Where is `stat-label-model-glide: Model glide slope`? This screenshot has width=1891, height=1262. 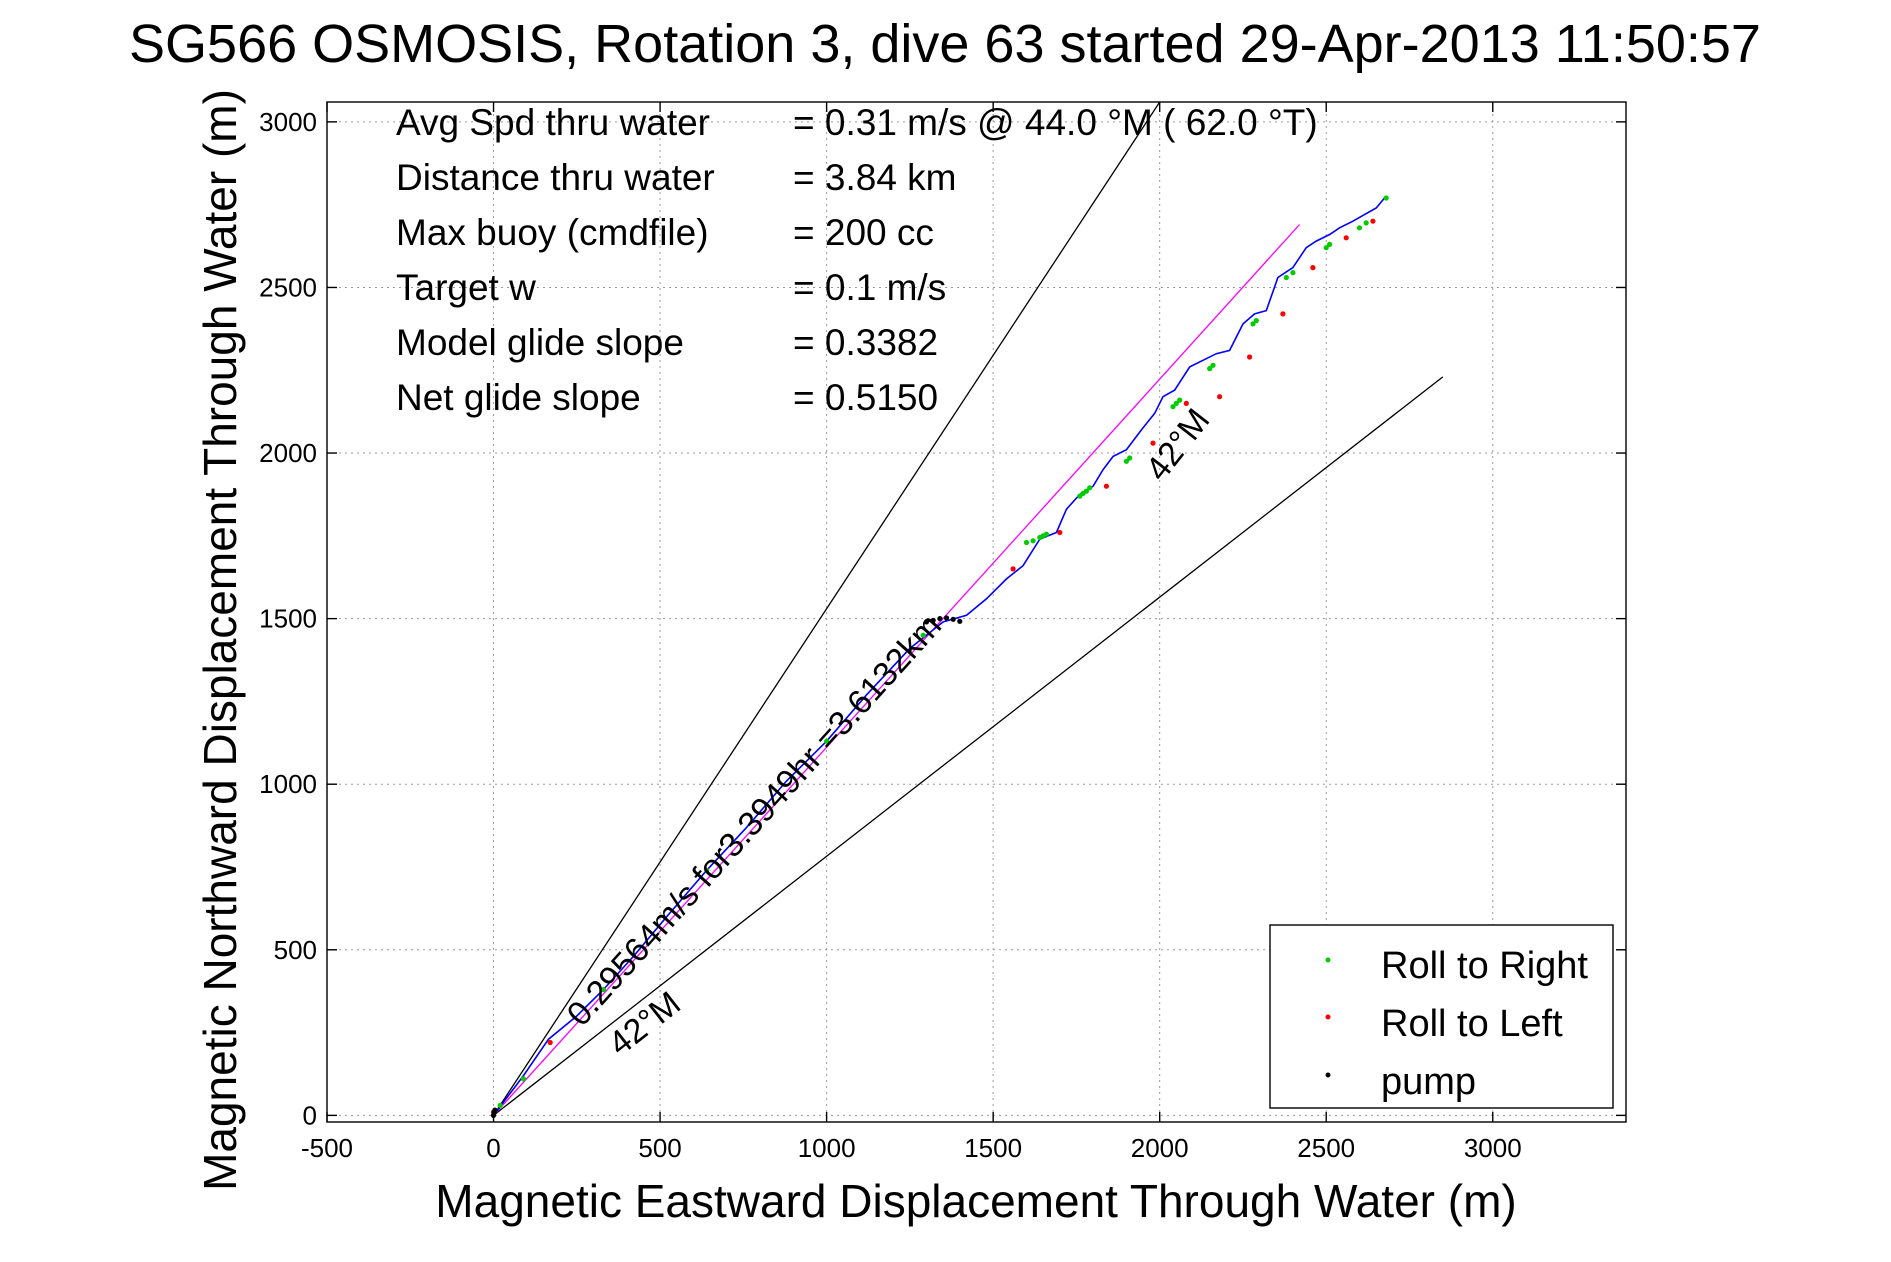 stat-label-model-glide: Model glide slope is located at coordinates (540, 342).